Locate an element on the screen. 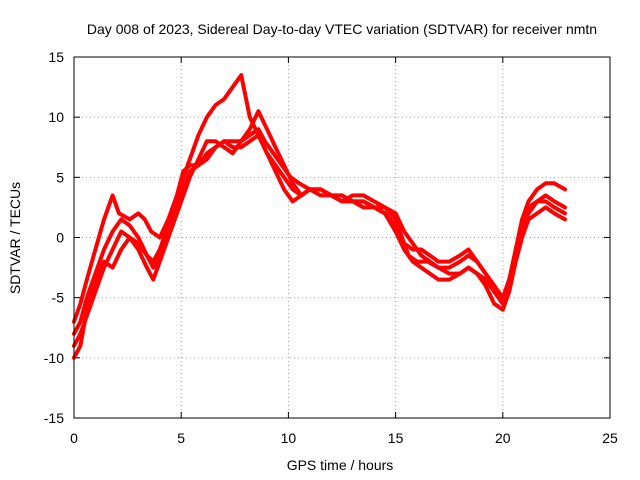  x-tick-label: 25 is located at coordinates (610, 438).